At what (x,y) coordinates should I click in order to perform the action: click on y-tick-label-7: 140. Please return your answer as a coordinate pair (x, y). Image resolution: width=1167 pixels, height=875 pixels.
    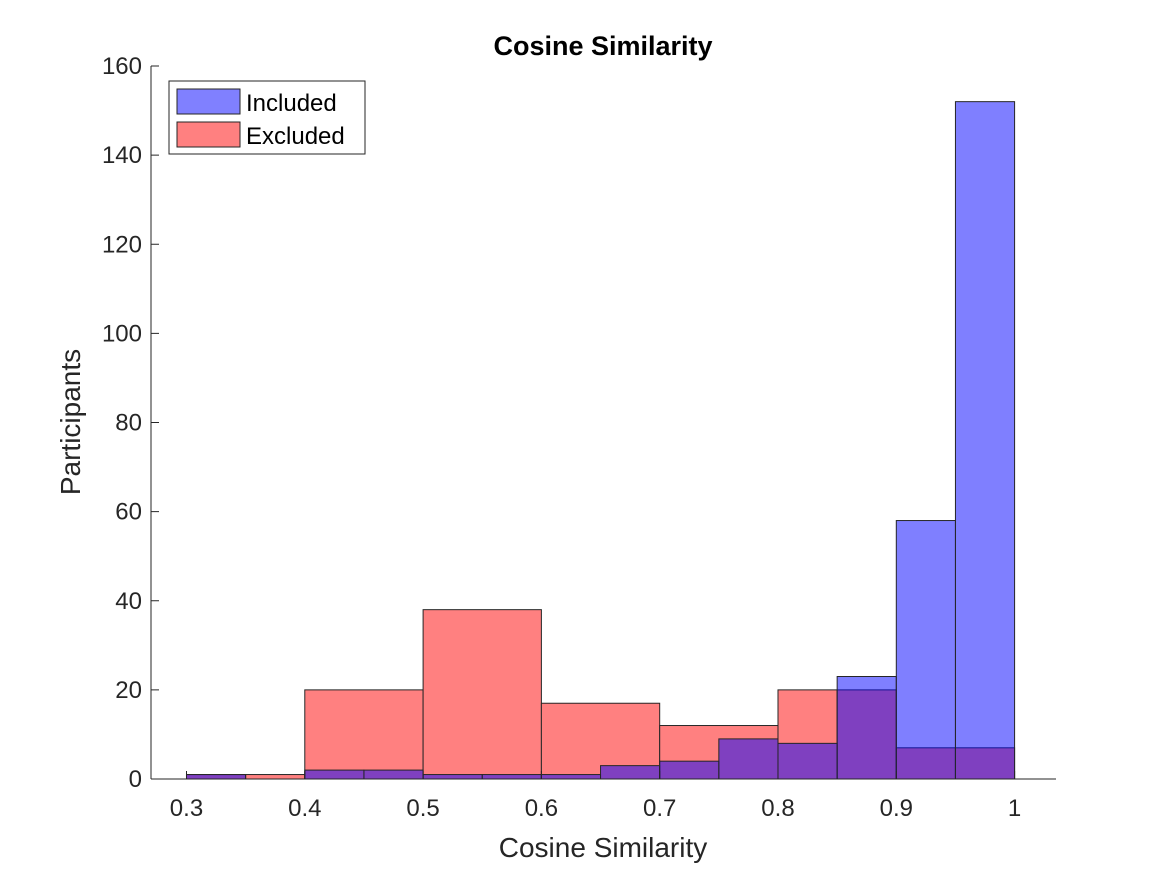
    Looking at the image, I should click on (122, 155).